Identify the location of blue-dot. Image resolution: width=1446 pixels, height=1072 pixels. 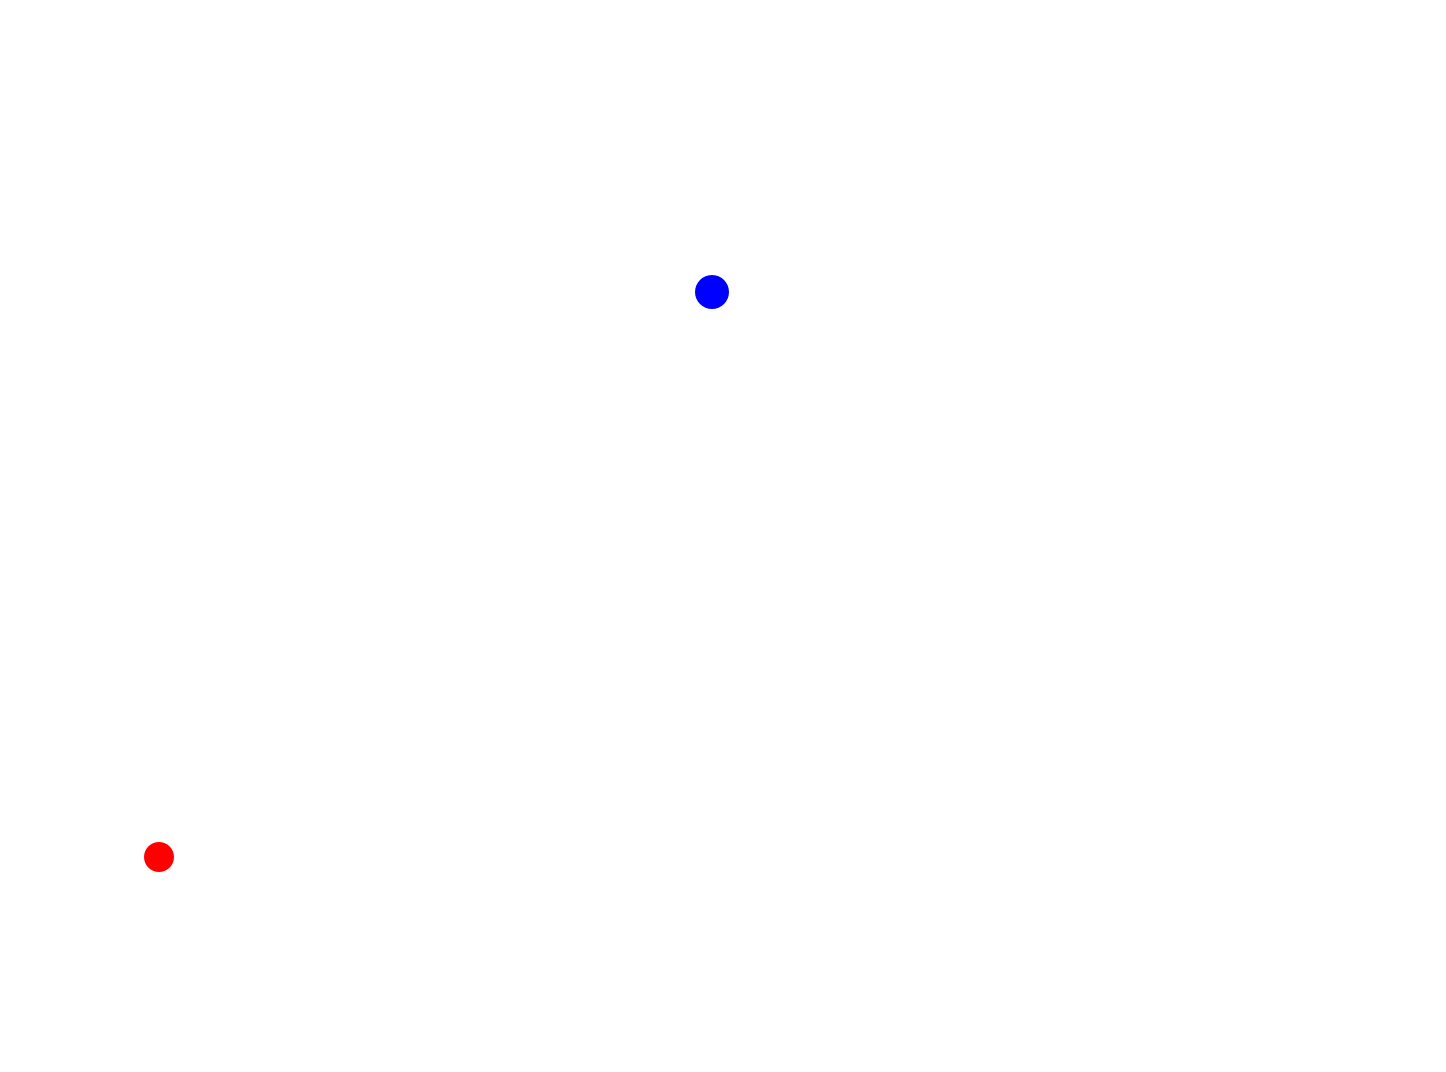
(712, 292).